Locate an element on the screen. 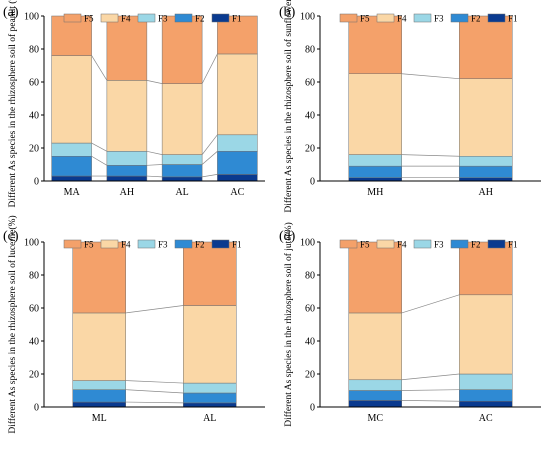 This screenshot has height=449, width=550. bar-segment-f4-mh is located at coordinates (375, 114).